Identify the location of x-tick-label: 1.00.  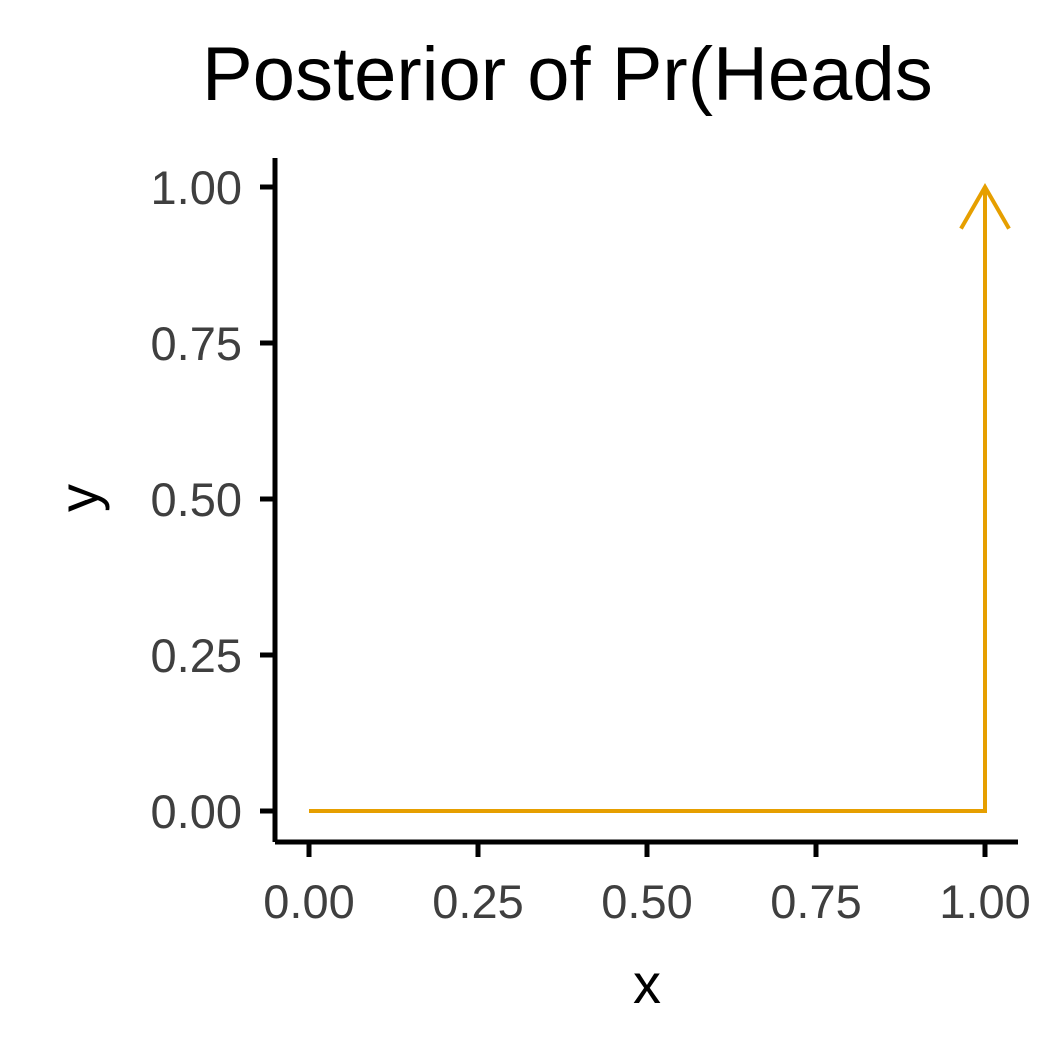
(984, 901).